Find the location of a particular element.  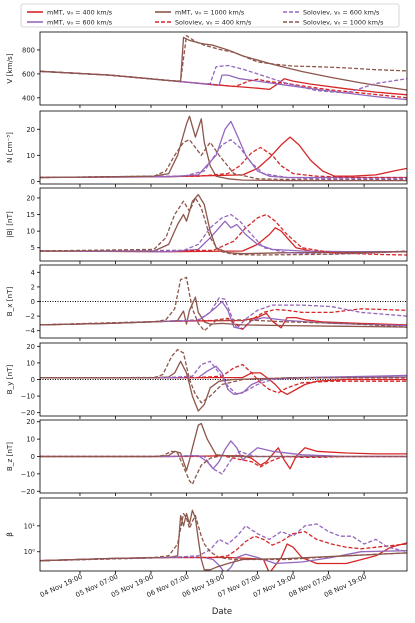

y-tick-label: 600 is located at coordinates (28, 74).